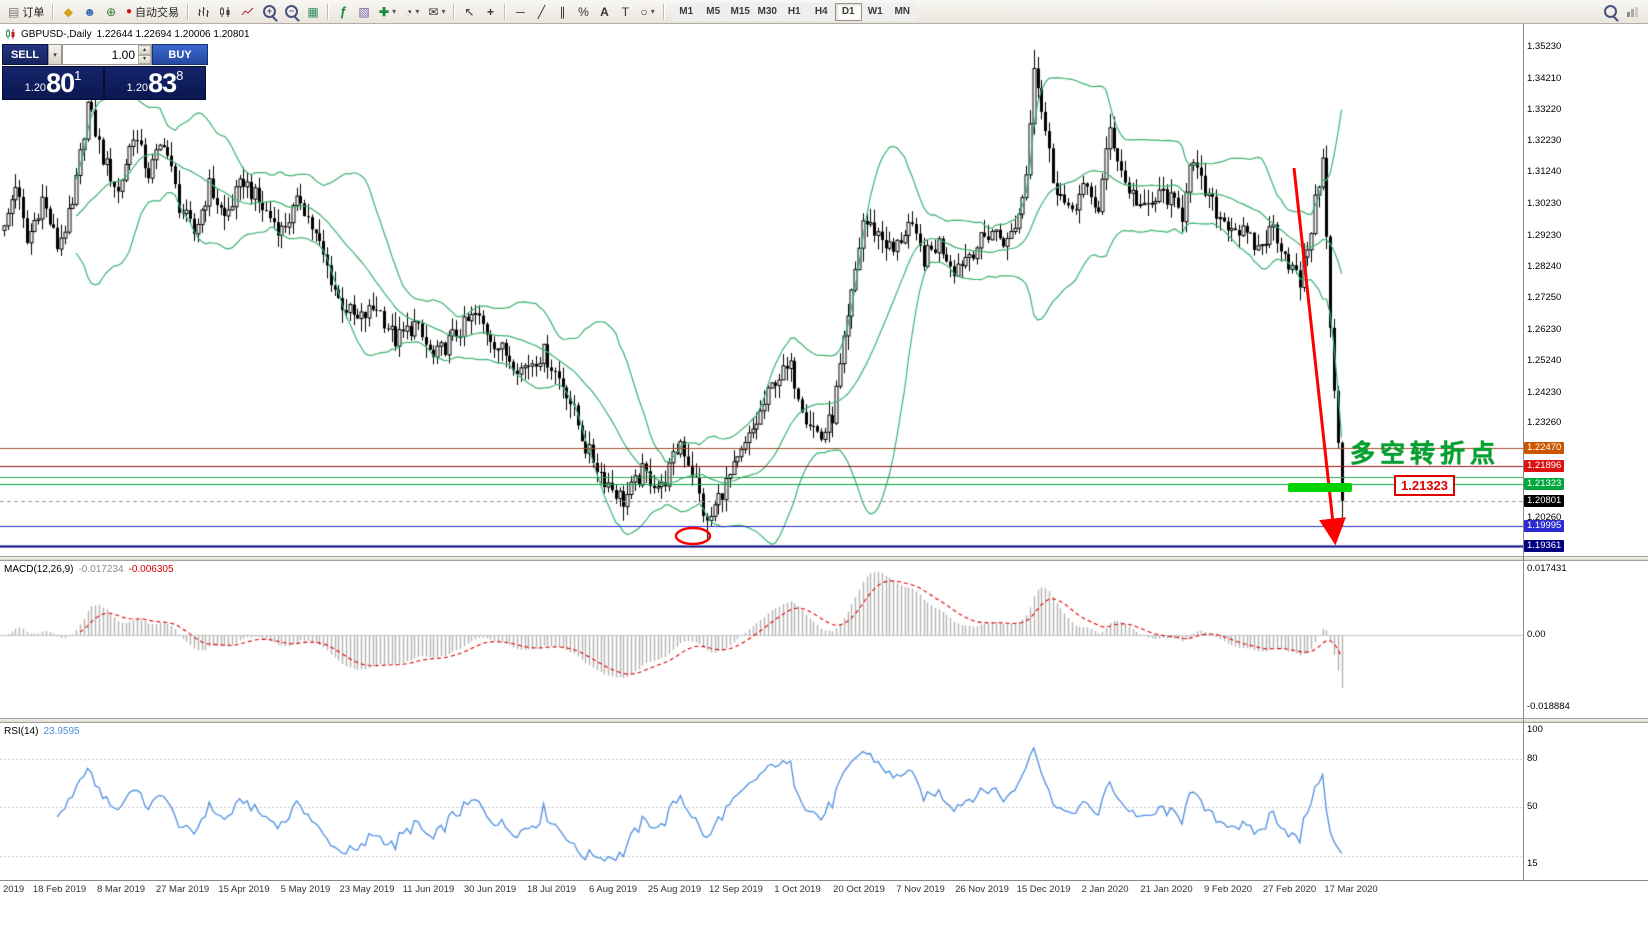  What do you see at coordinates (1289, 889) in the screenshot?
I see `date-axis-label: 27 Feb 2020` at bounding box center [1289, 889].